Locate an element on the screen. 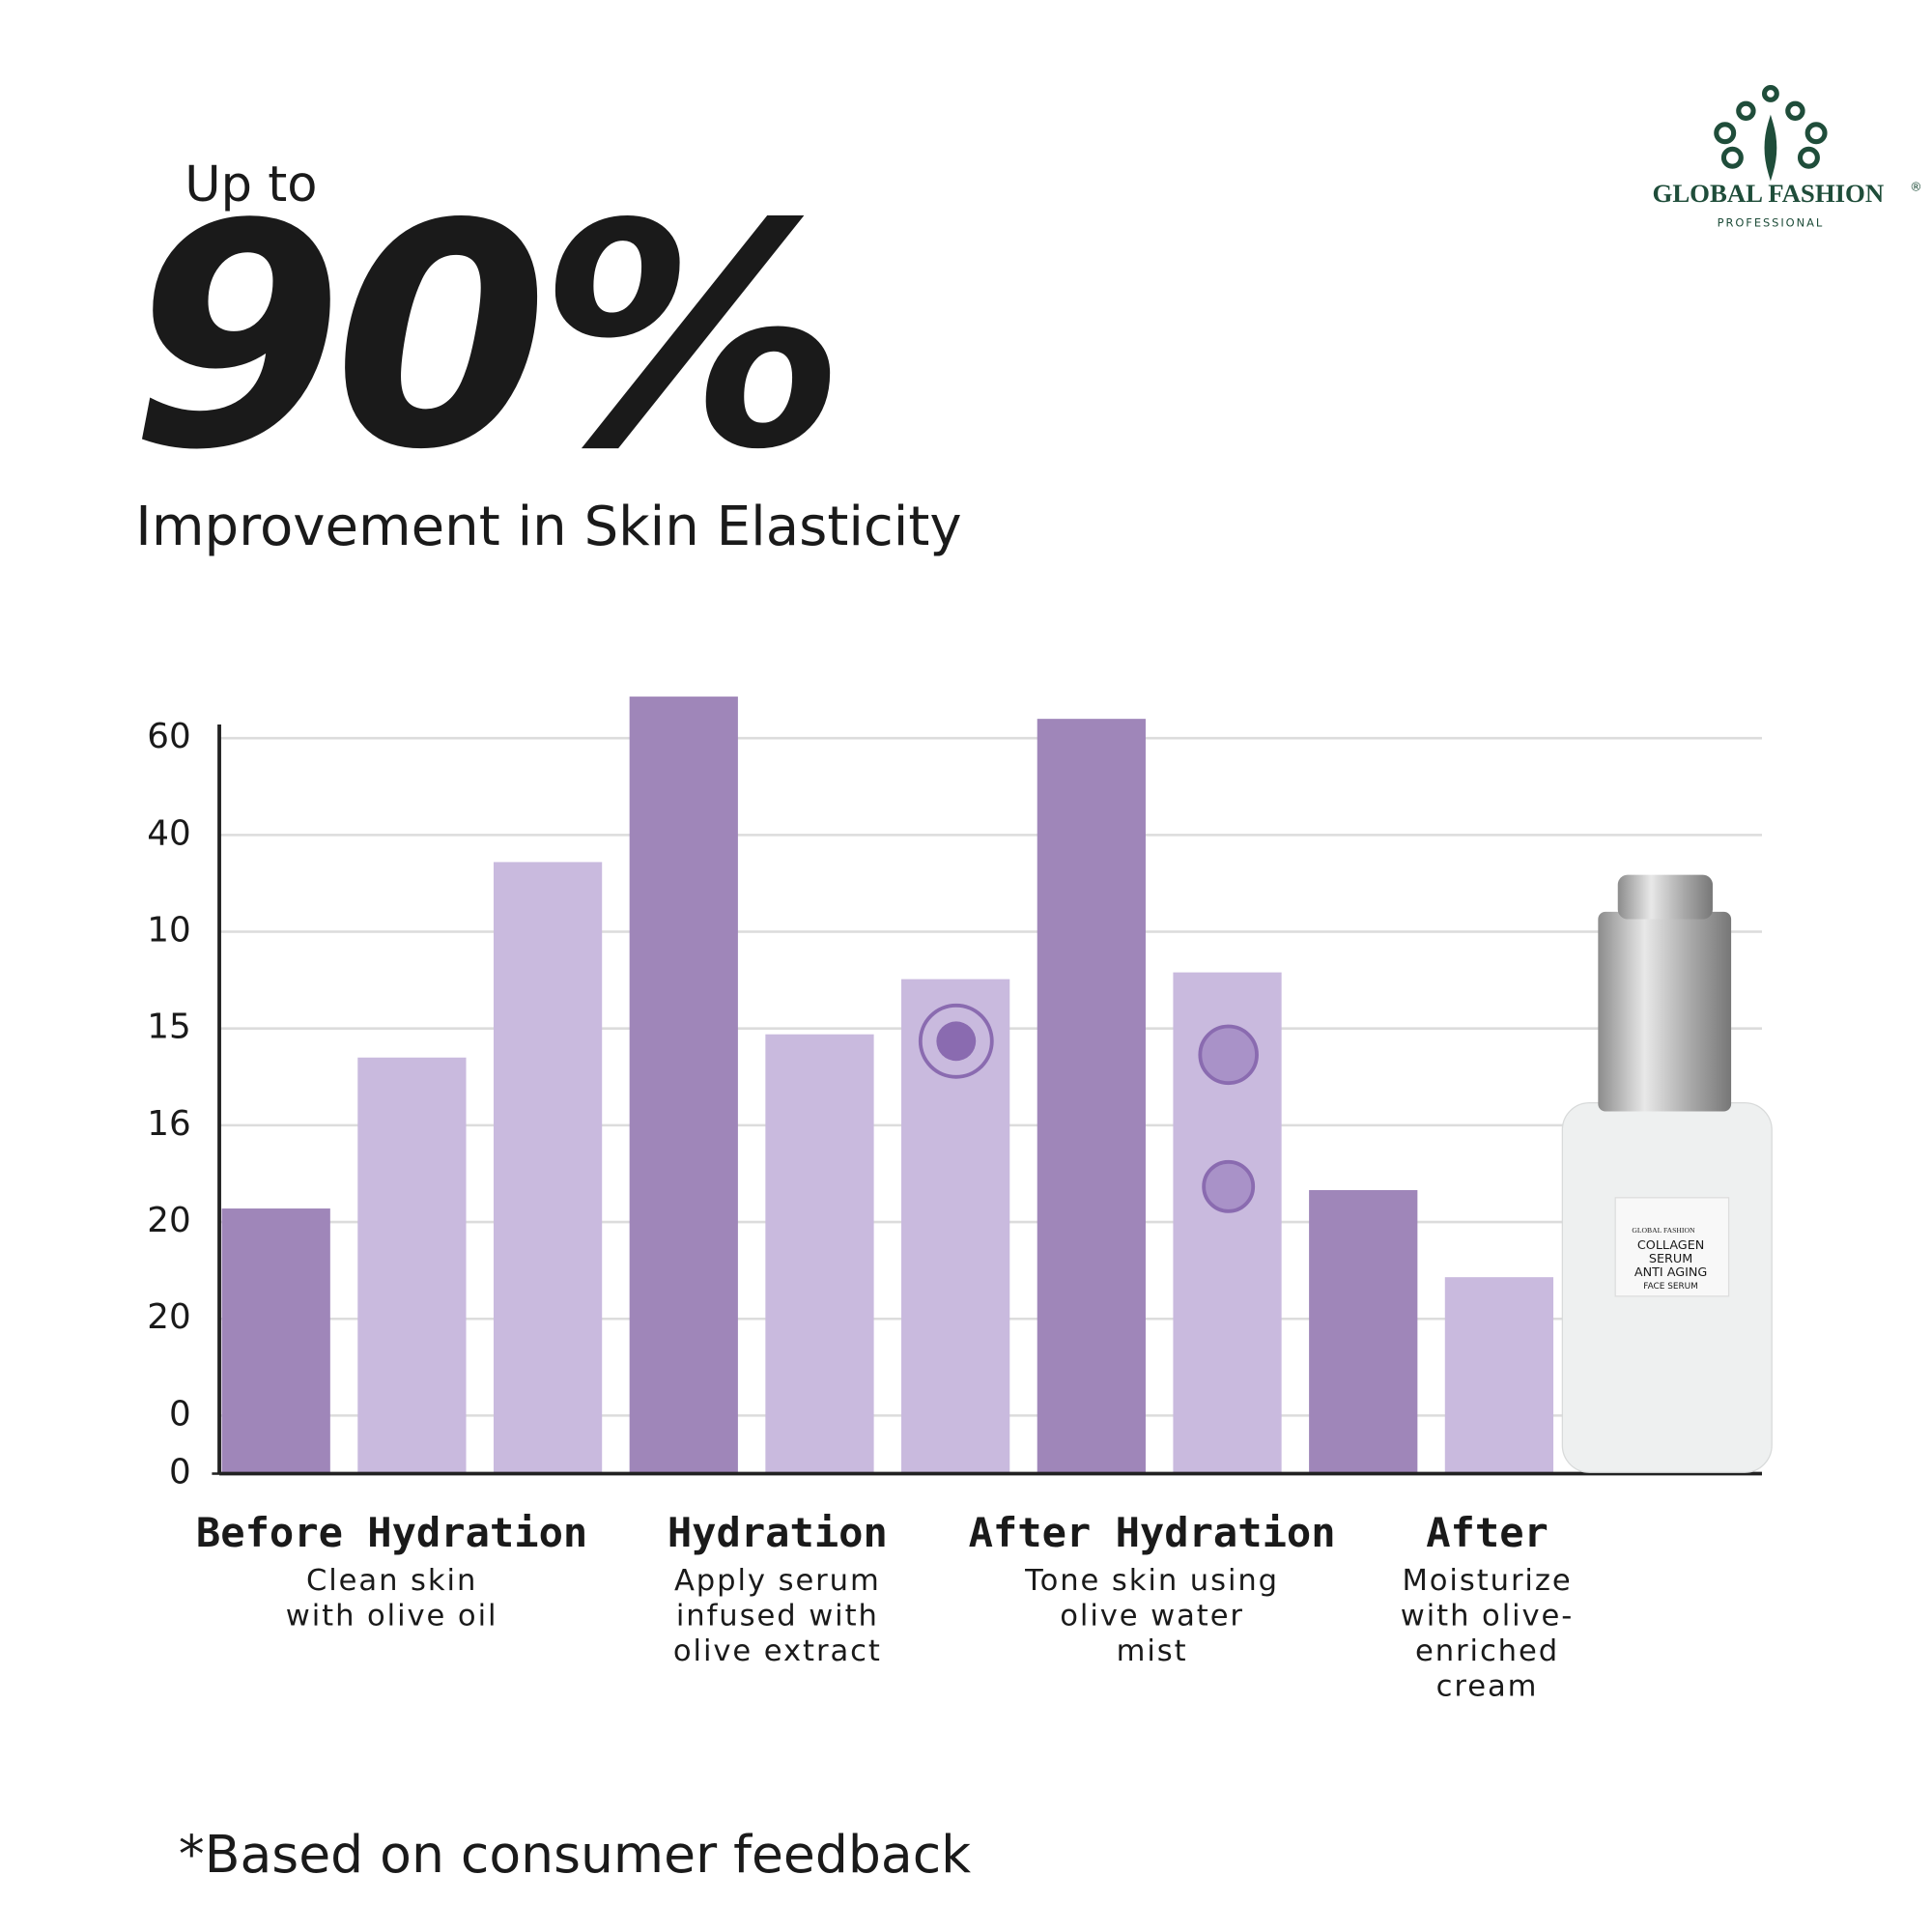  label-brand: GLOBAL FASHION is located at coordinates (1663, 1230).